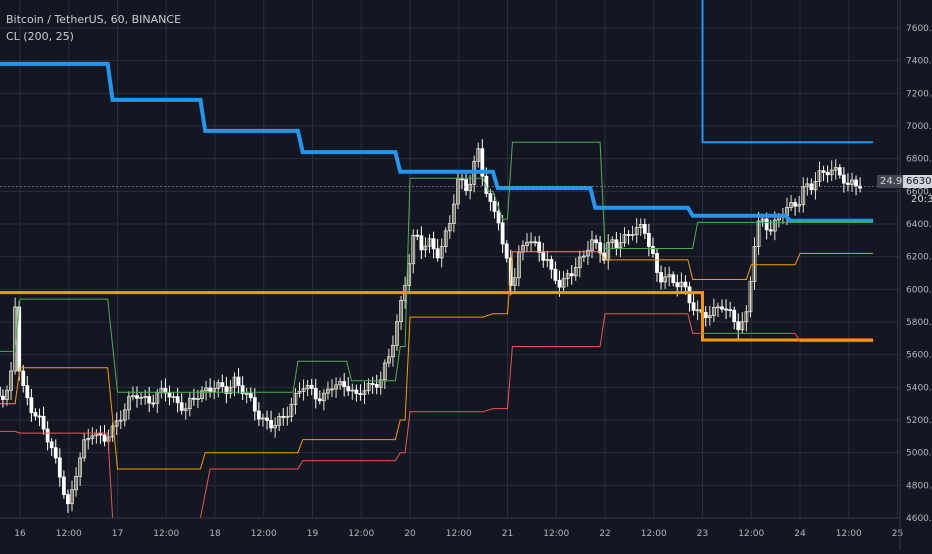 The width and height of the screenshot is (932, 554). What do you see at coordinates (93, 19) in the screenshot?
I see `symbol-title: Bitcoin / TetherUS, 60, BINANCE` at bounding box center [93, 19].